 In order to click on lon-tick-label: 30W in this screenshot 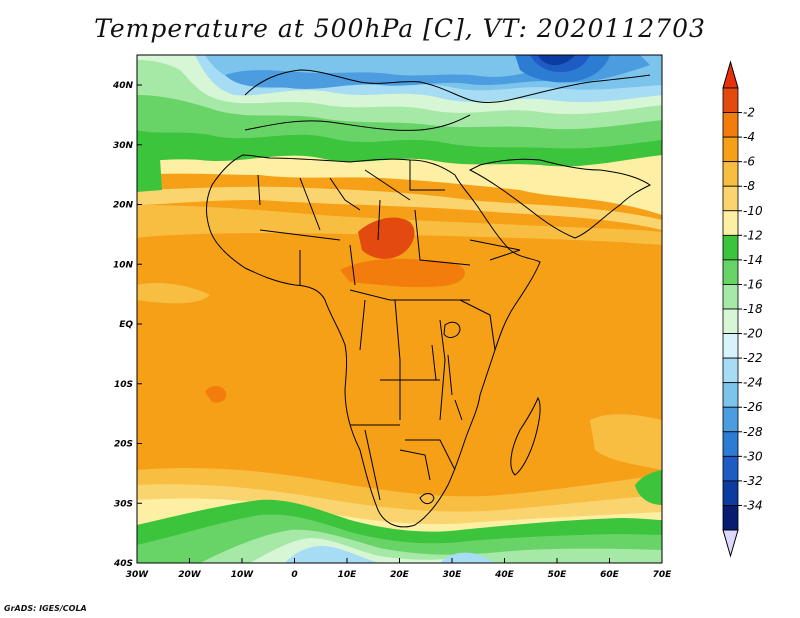, I will do `click(138, 575)`.